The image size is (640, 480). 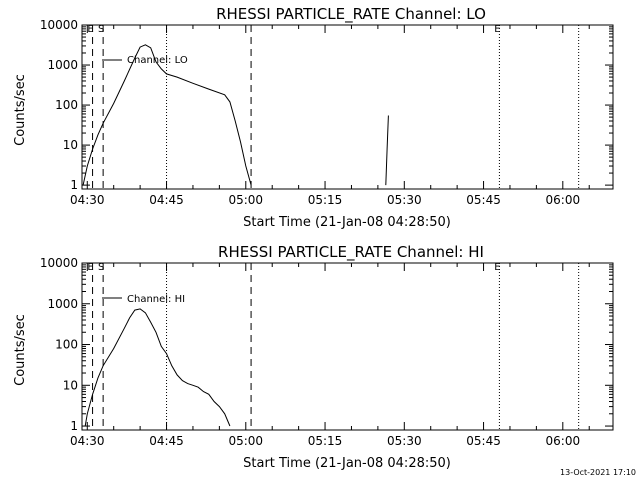 I want to click on chart-title: RHESSI PARTICLE_RATE Channel: HI, so click(x=351, y=252).